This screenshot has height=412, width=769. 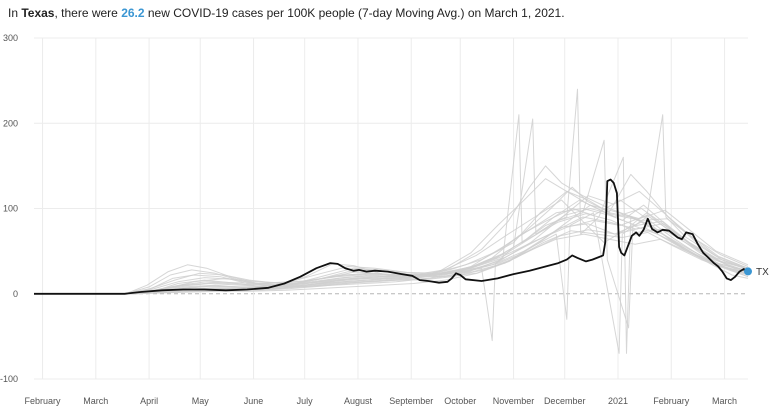 I want to click on headline-prefix: In, so click(x=15, y=13).